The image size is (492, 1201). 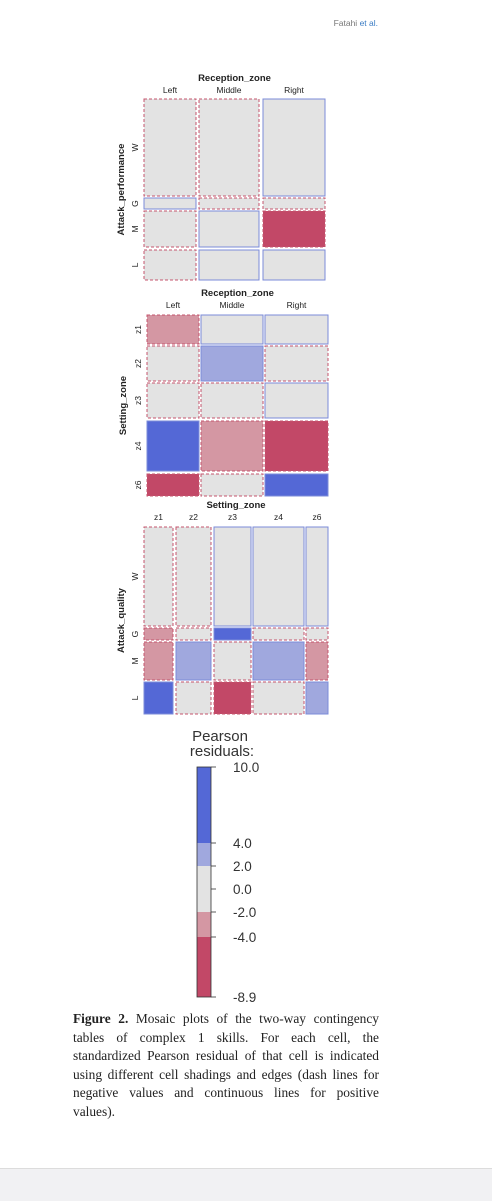 What do you see at coordinates (220, 736) in the screenshot?
I see `legend-title-line1: Pearson` at bounding box center [220, 736].